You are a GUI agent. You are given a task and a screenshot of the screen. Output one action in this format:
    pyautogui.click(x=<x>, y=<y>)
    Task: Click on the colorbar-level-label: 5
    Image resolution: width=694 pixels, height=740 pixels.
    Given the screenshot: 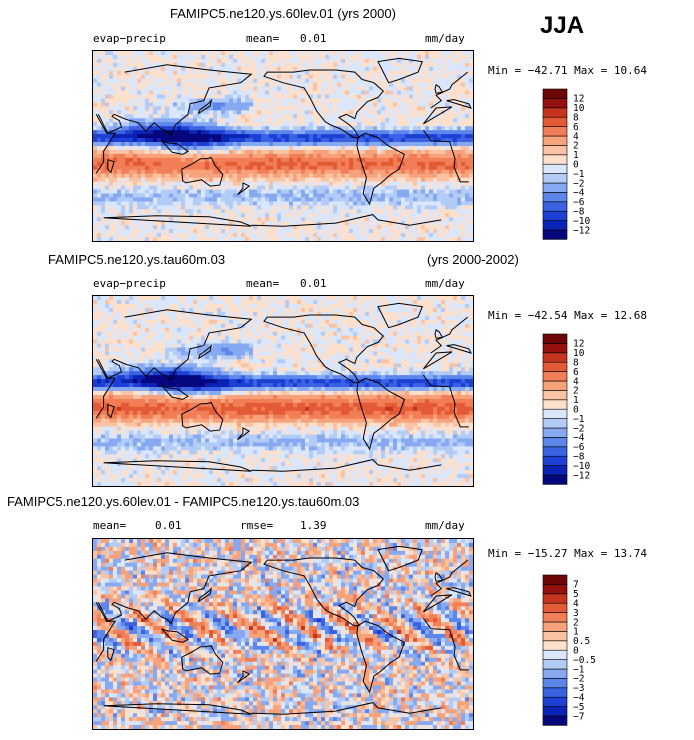 What is the action you would take?
    pyautogui.click(x=576, y=594)
    